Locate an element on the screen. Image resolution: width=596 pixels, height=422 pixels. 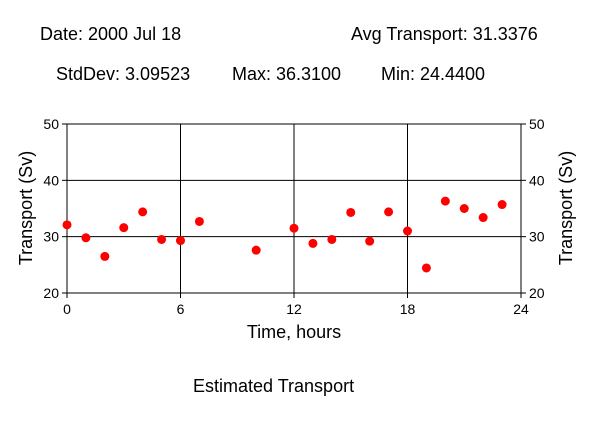
y-tick-label-right: 40 is located at coordinates (537, 180).